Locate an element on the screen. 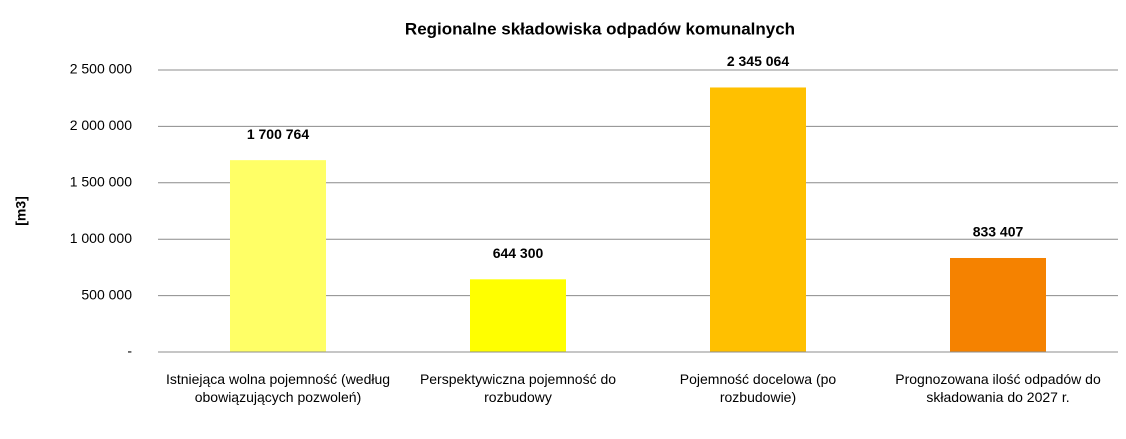 This screenshot has width=1126, height=439. value-label: 2 345 064 is located at coordinates (758, 61).